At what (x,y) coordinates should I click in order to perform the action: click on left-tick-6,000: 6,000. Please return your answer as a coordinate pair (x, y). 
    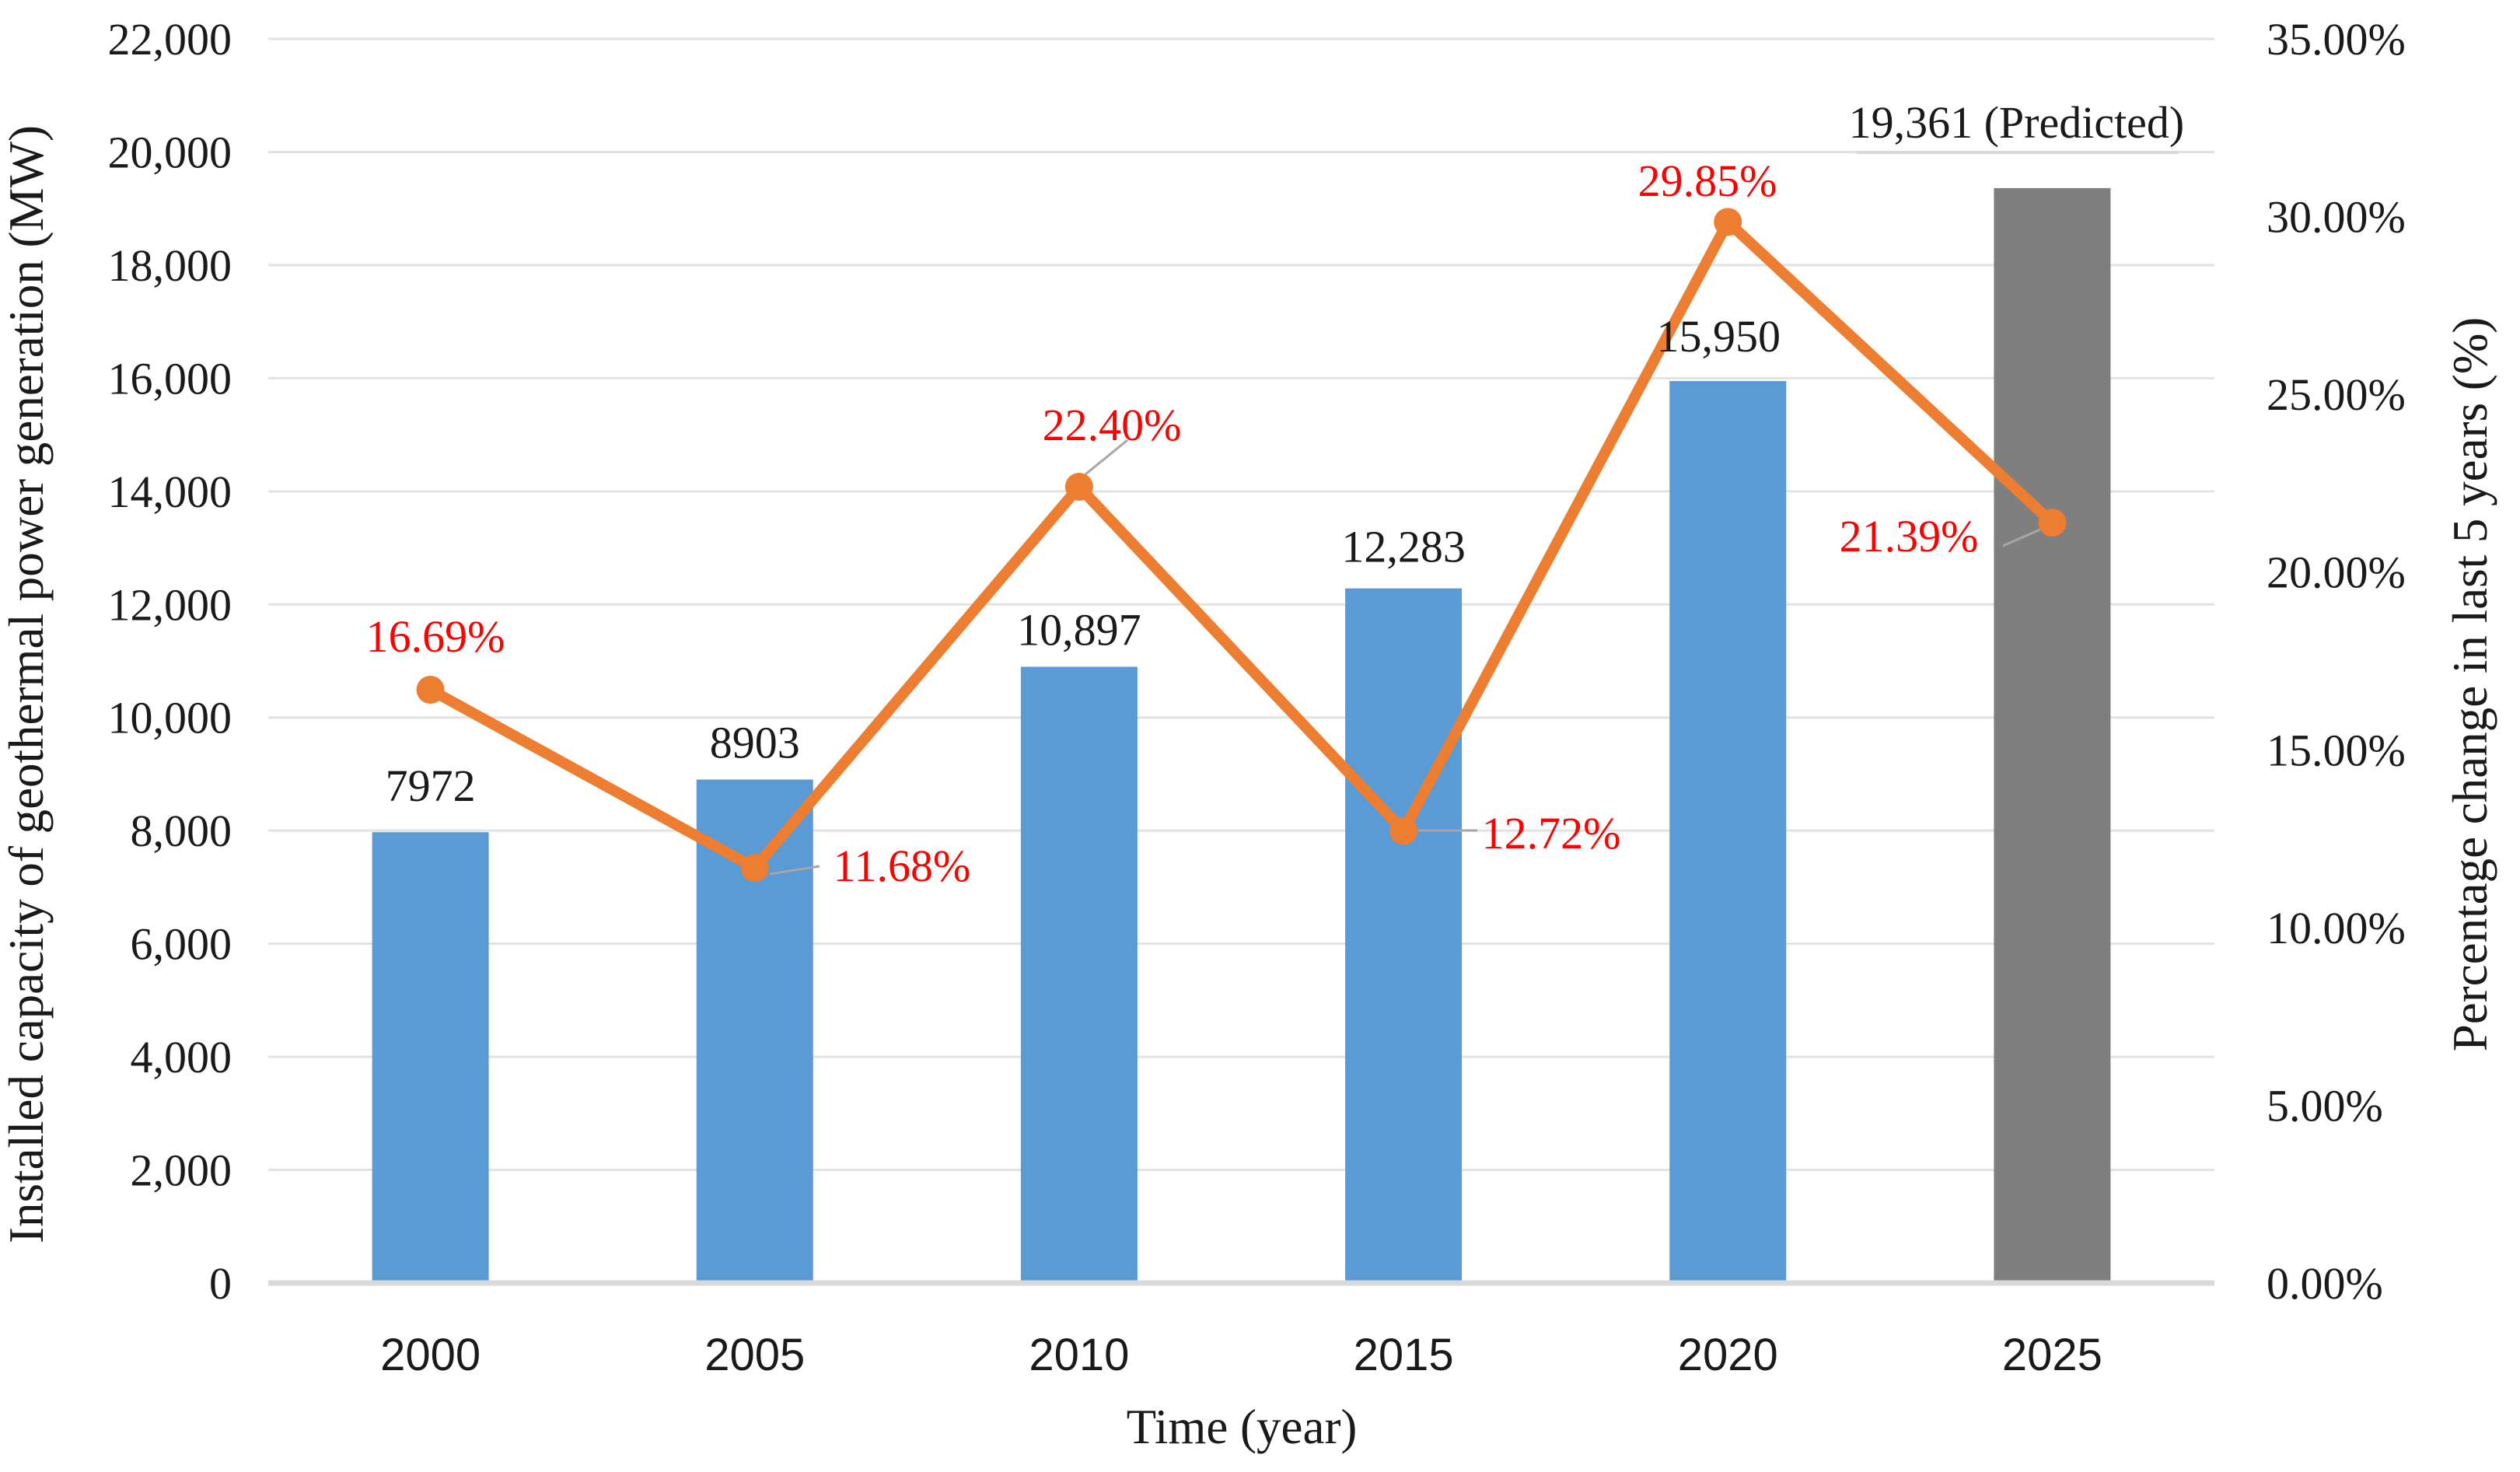
    Looking at the image, I should click on (181, 944).